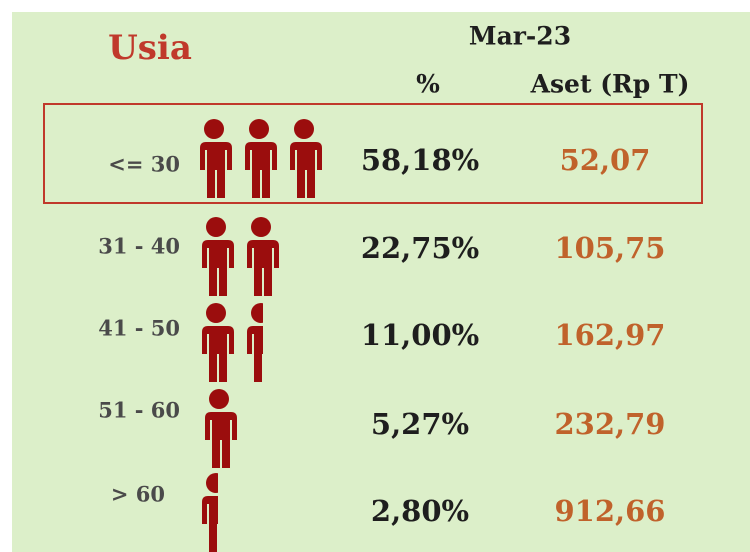 Image resolution: width=750 pixels, height=552 pixels. Describe the element at coordinates (420, 160) in the screenshot. I see `percent: 58,18%` at that location.